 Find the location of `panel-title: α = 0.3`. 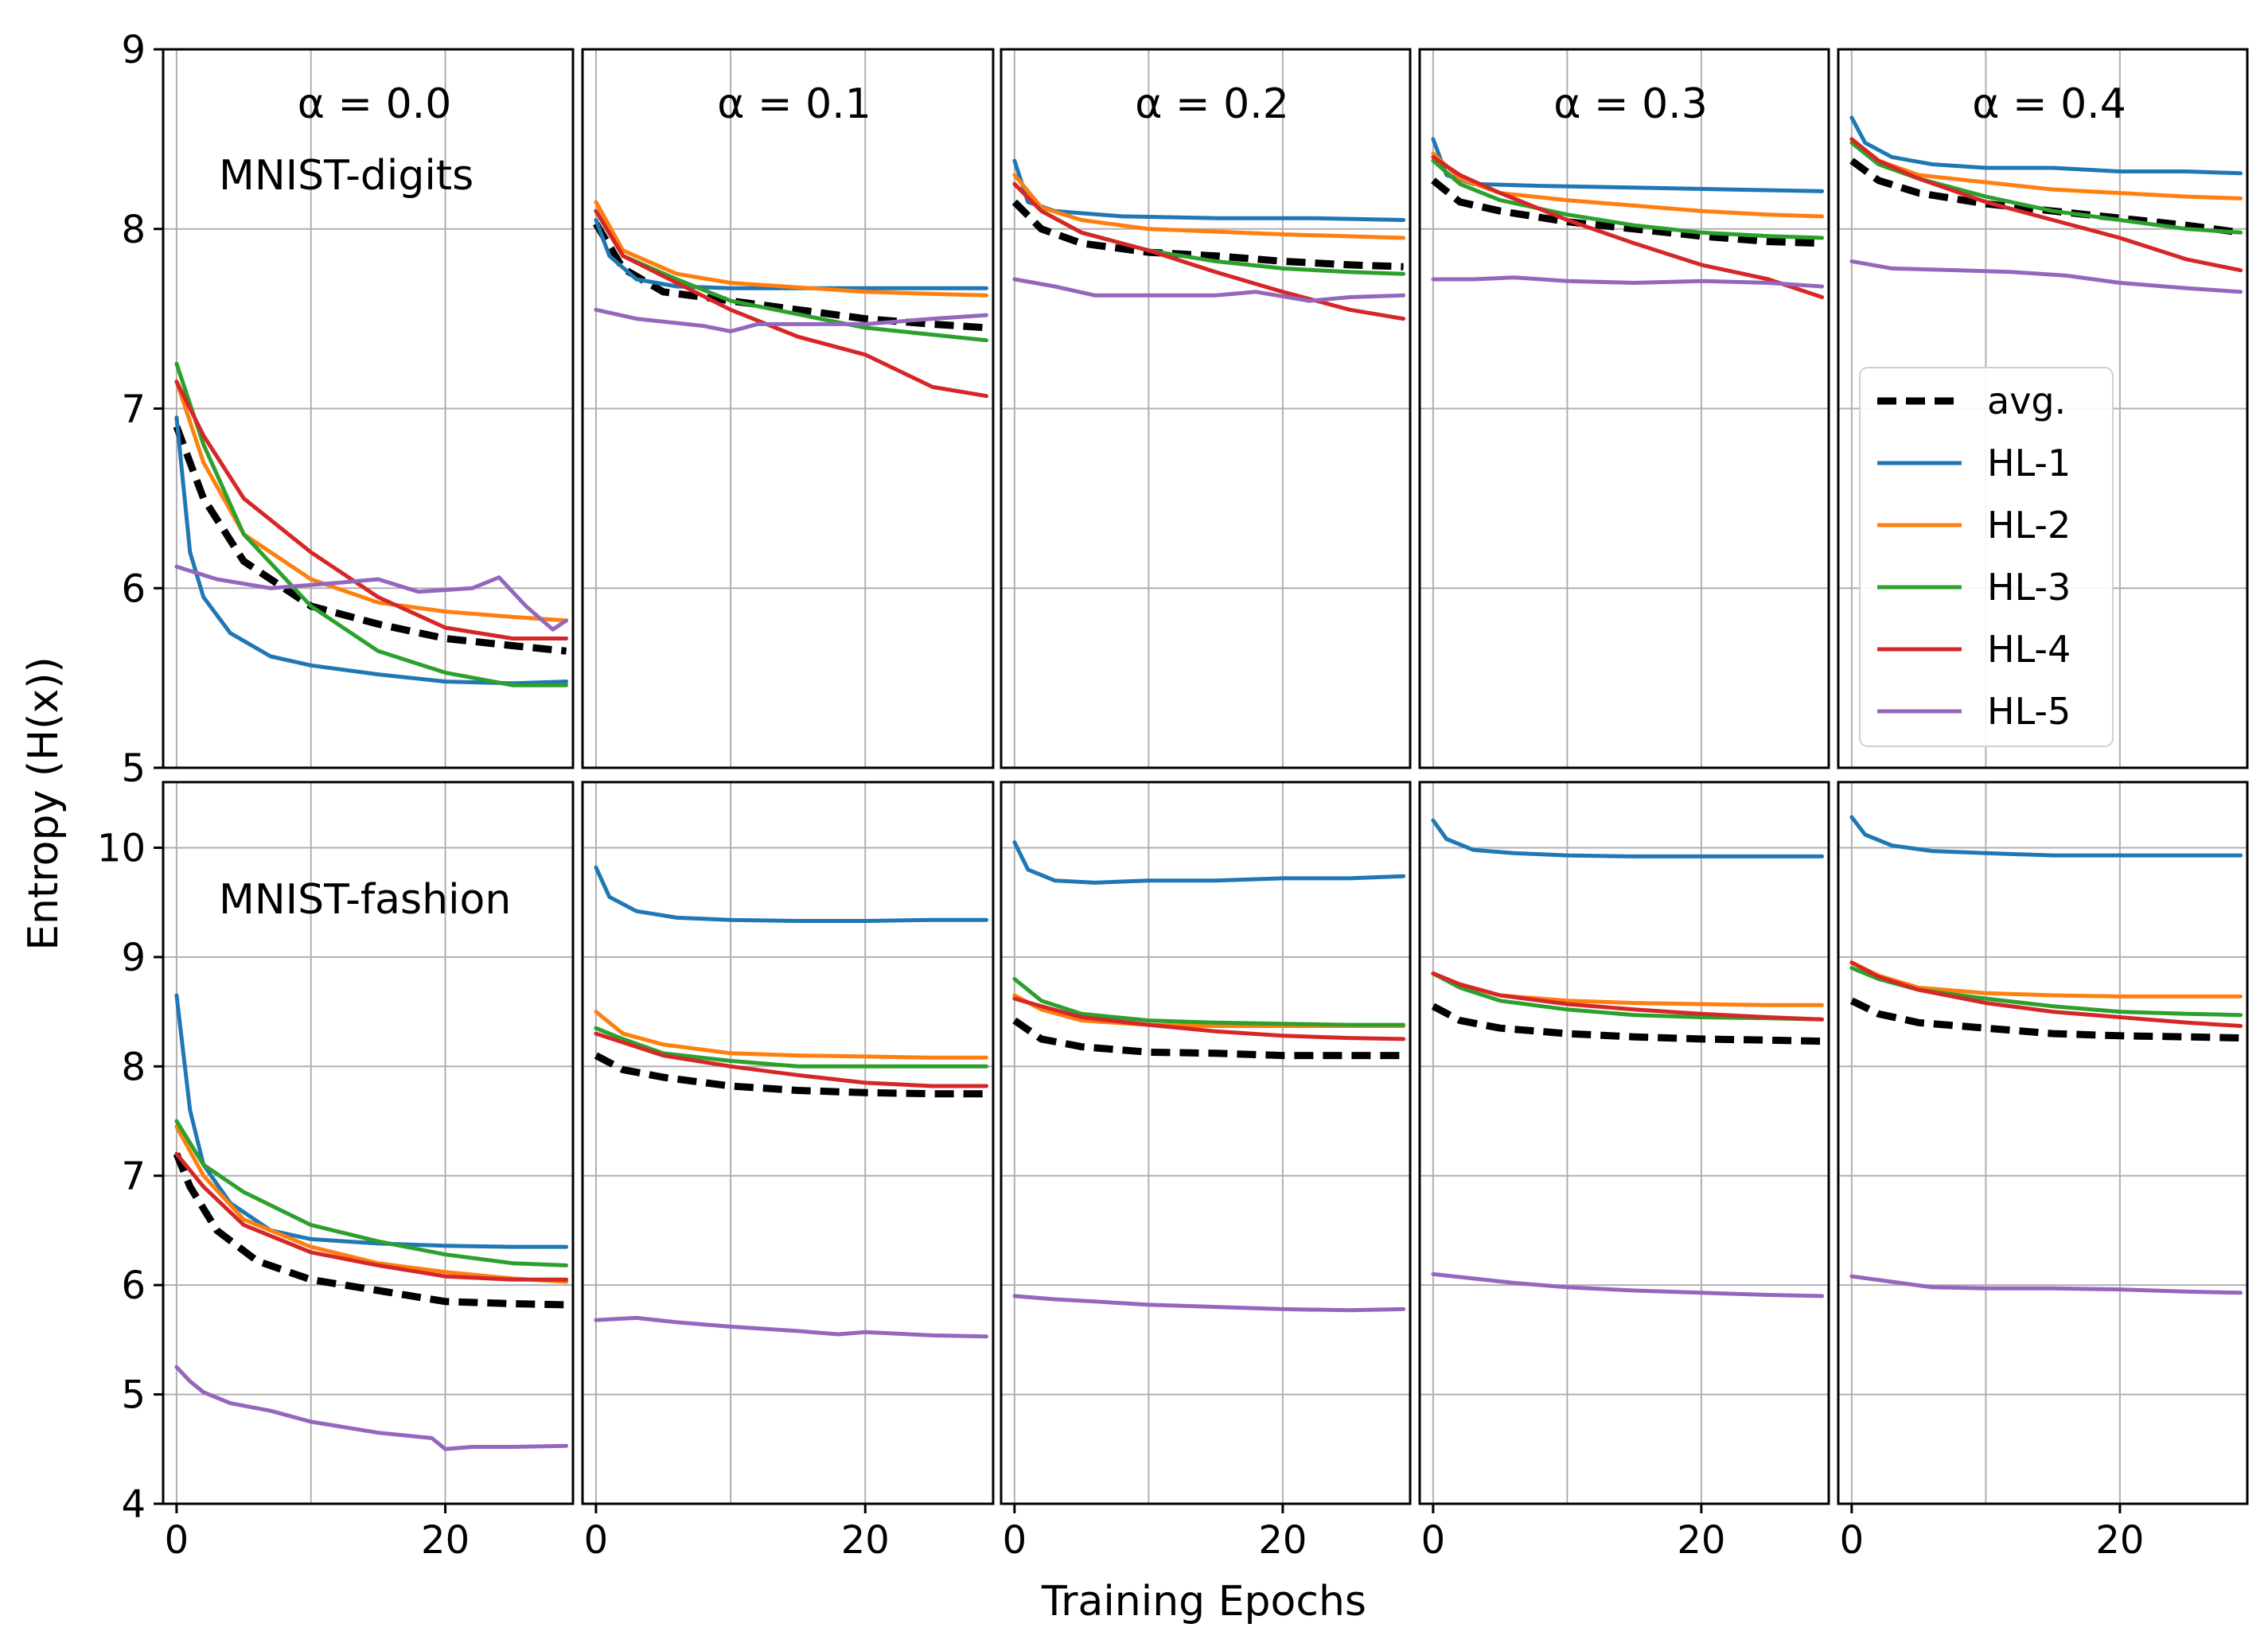

panel-title: α = 0.3 is located at coordinates (1630, 104).